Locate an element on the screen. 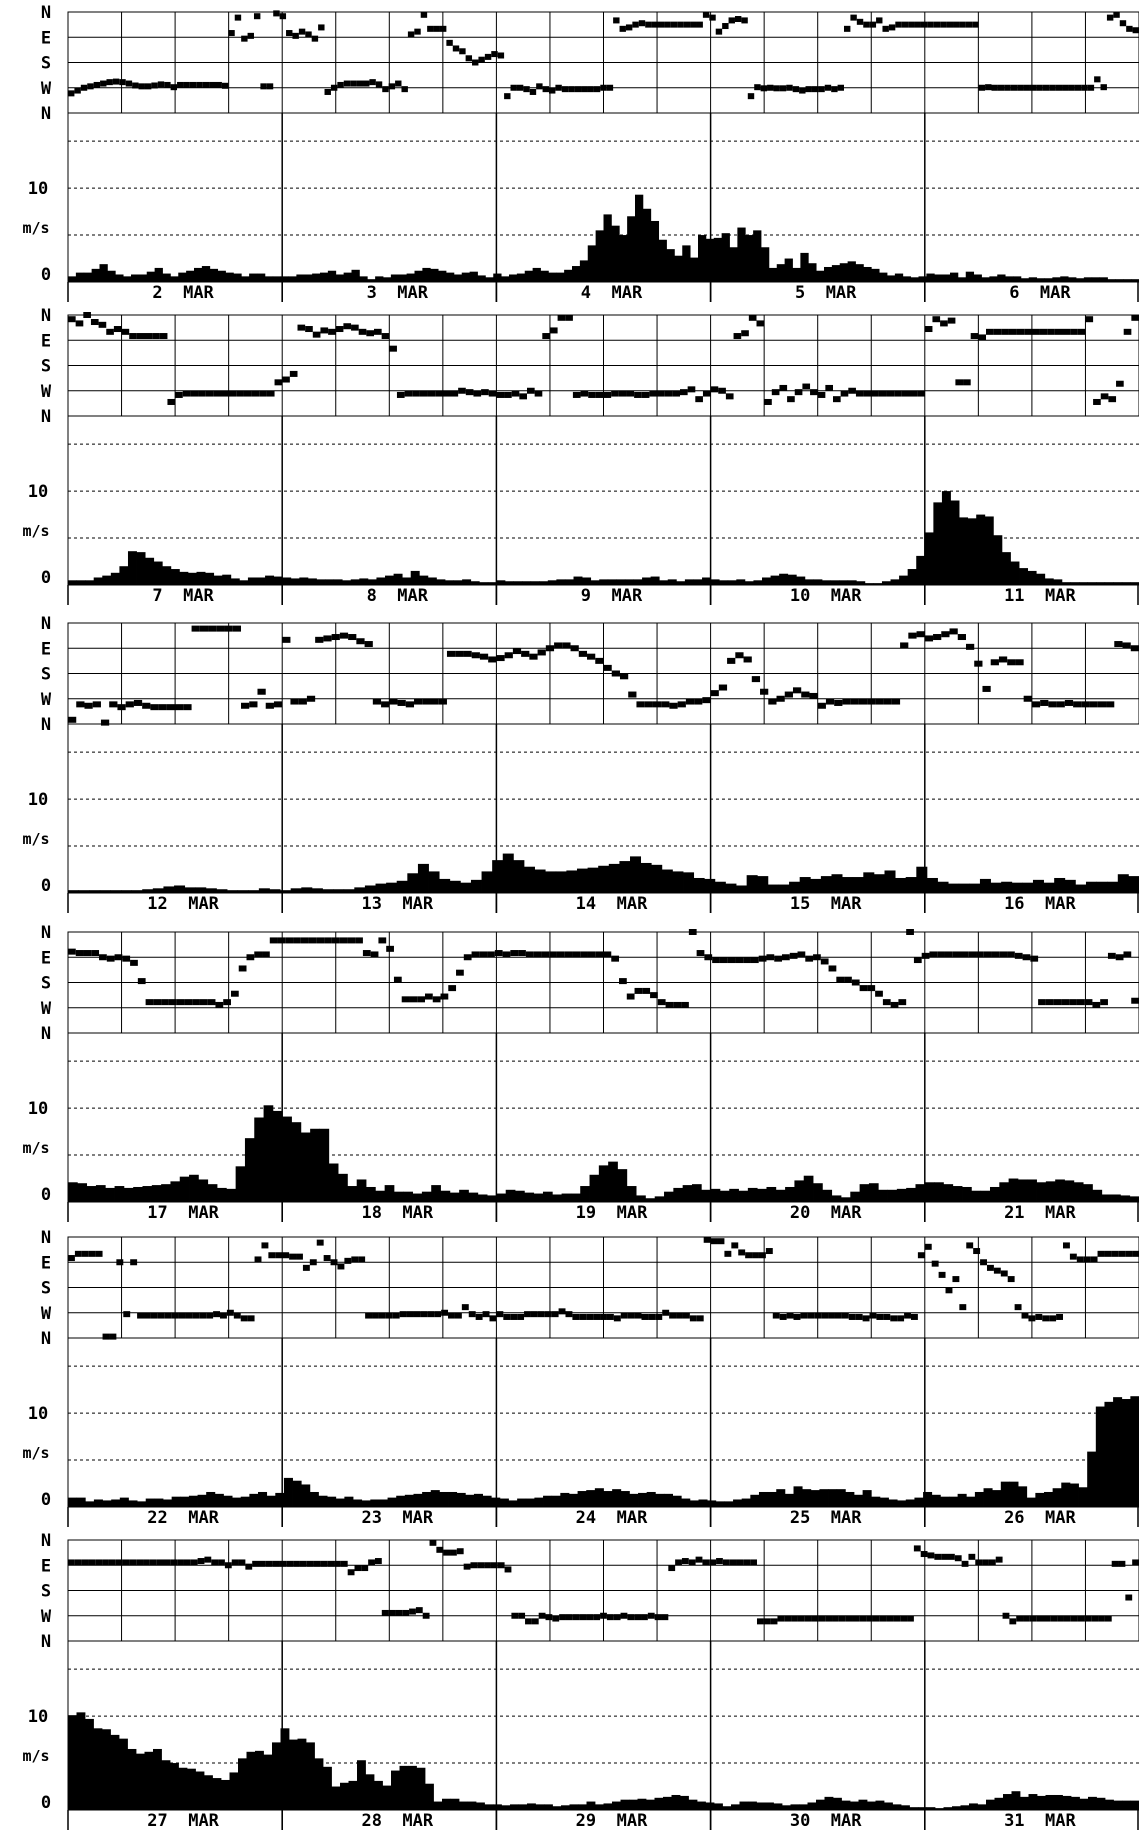 The image size is (1139, 1838). direction-label-n: N is located at coordinates (46, 1541).